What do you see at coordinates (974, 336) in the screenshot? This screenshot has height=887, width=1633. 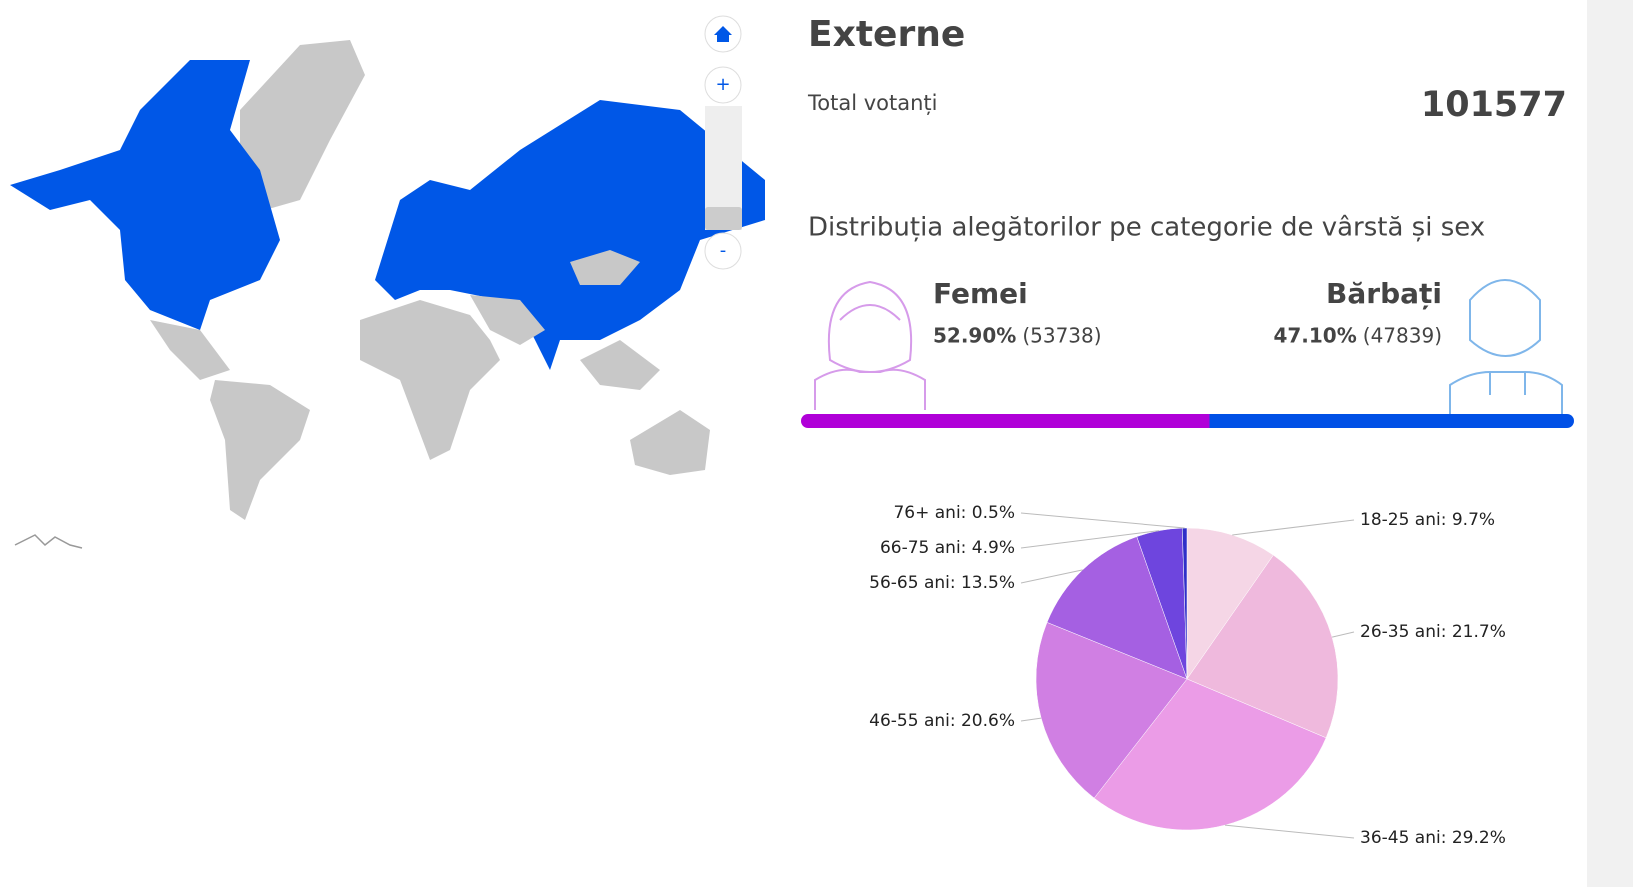 I see `female-percent: 52.90%` at bounding box center [974, 336].